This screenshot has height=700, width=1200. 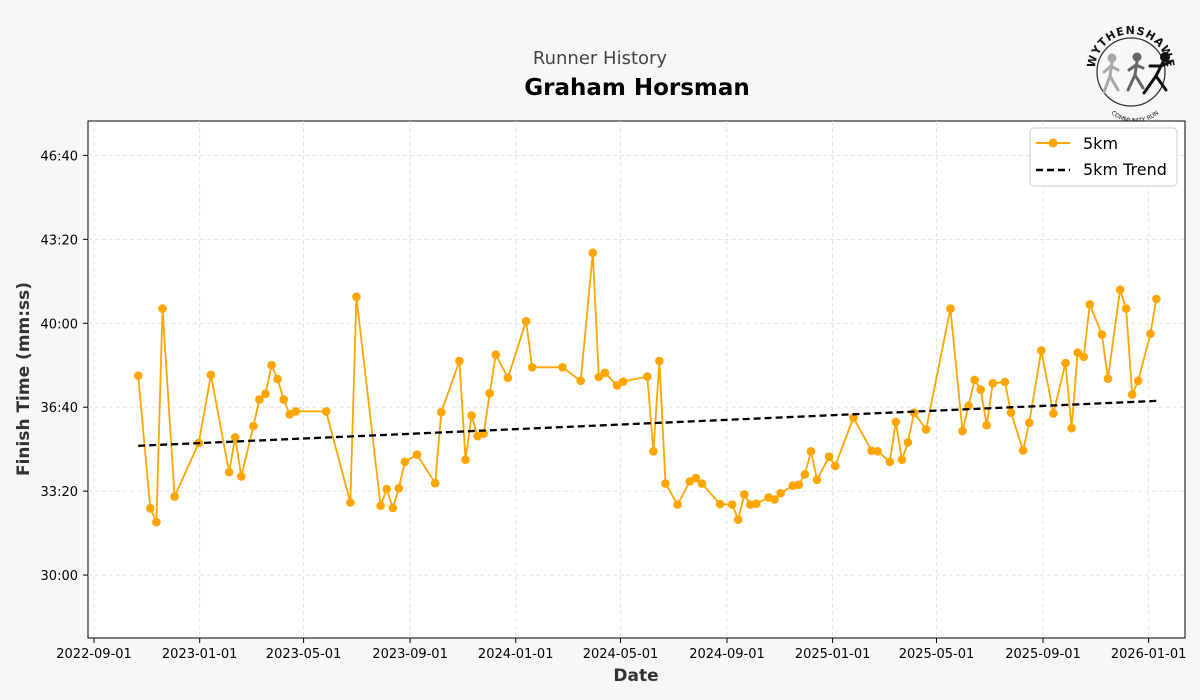 I want to click on x-axis-label: Date, so click(x=635, y=676).